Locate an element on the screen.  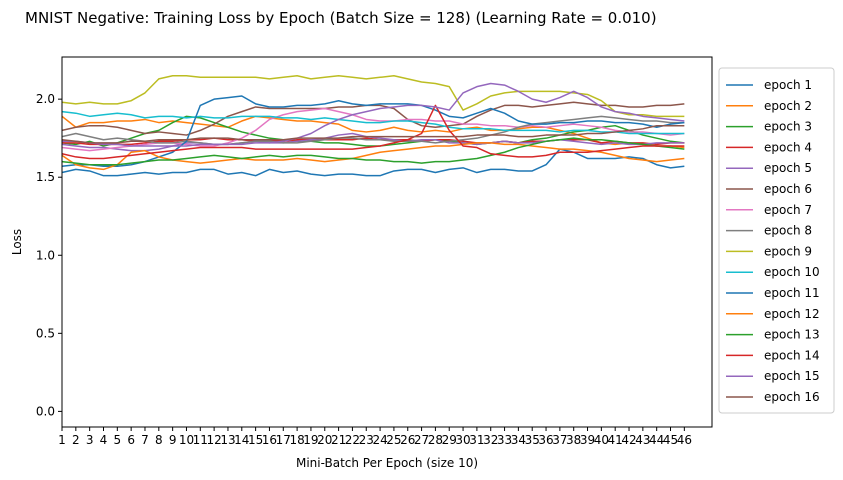
legend-entry: epoch 8 is located at coordinates (788, 231).